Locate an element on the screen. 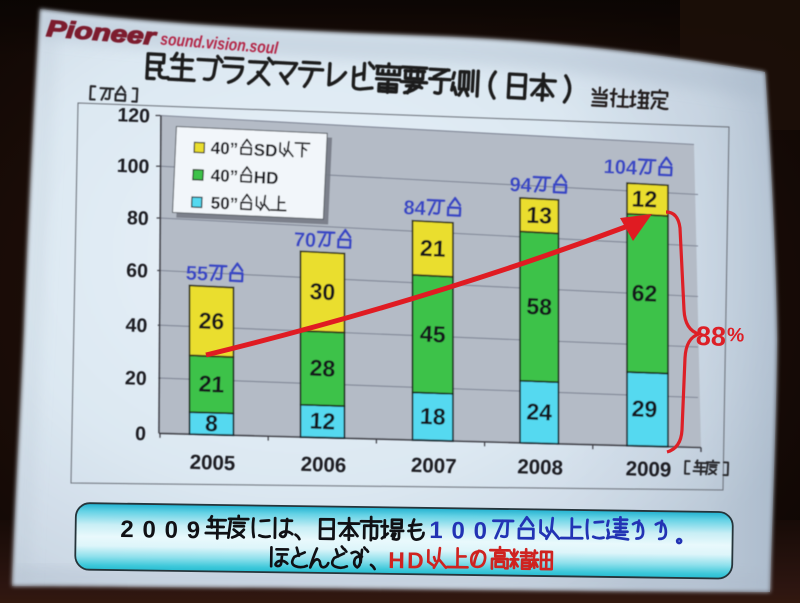 The width and height of the screenshot is (800, 603). svg-text: 80 is located at coordinates (138, 218).